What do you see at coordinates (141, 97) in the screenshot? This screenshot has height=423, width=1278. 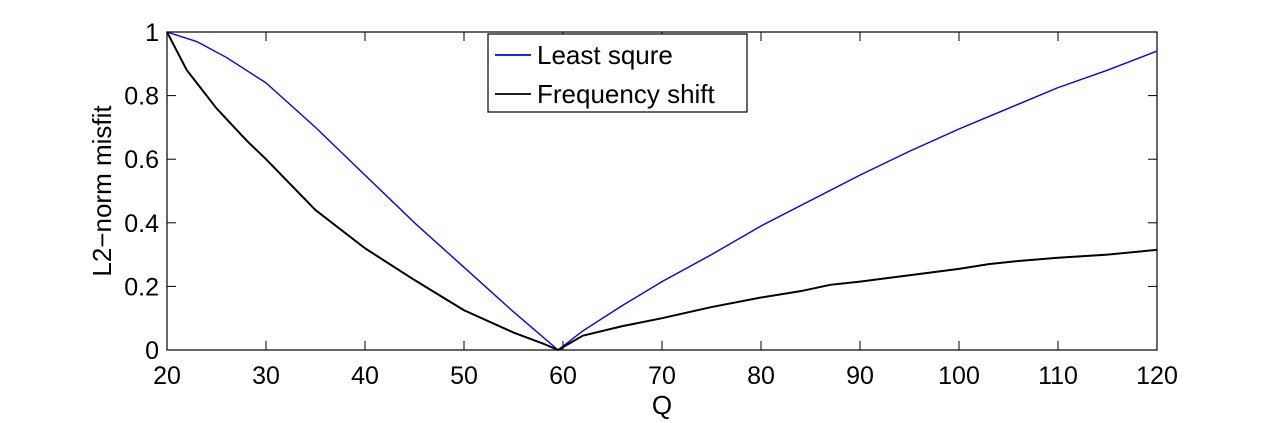 I see `y-tick-label: 0.8` at bounding box center [141, 97].